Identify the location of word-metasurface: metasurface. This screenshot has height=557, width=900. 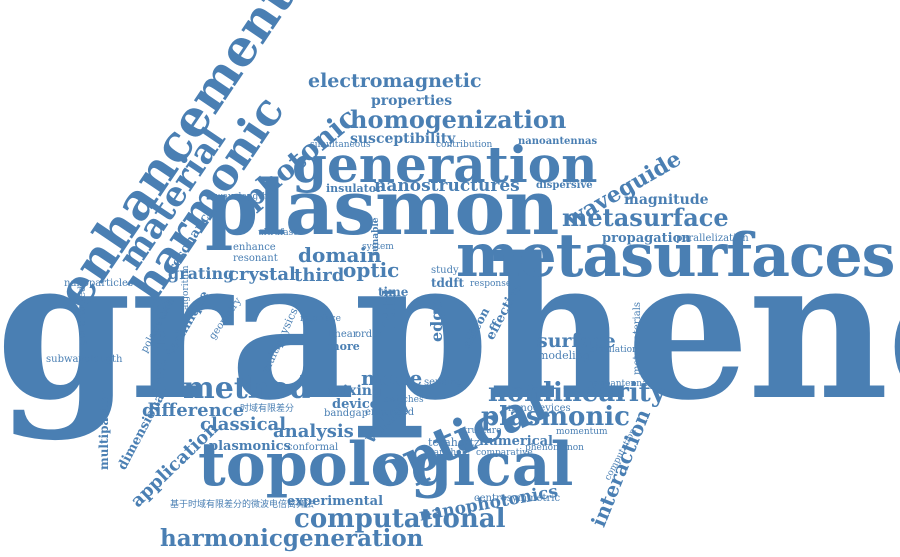
(645, 217).